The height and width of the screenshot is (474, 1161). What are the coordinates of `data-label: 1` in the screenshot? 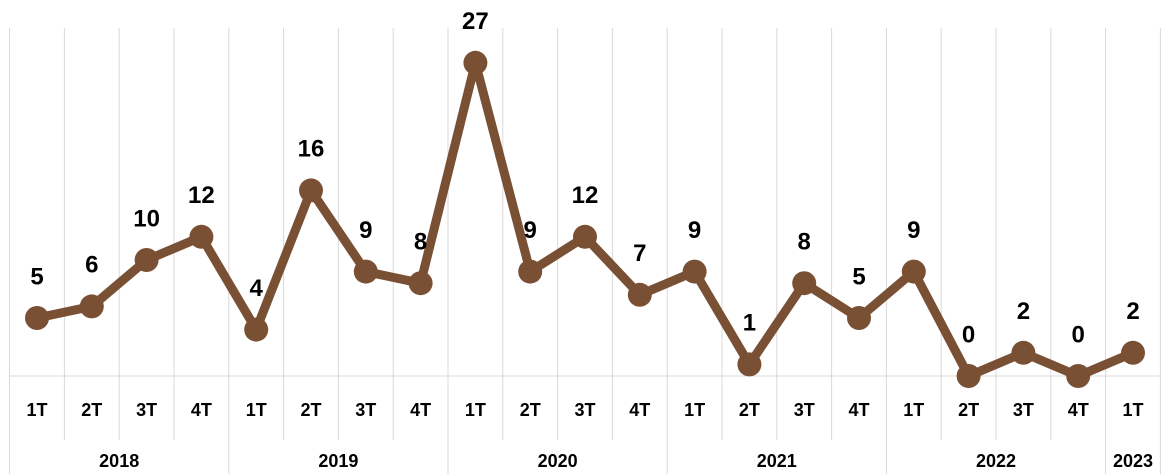 It's located at (749, 323).